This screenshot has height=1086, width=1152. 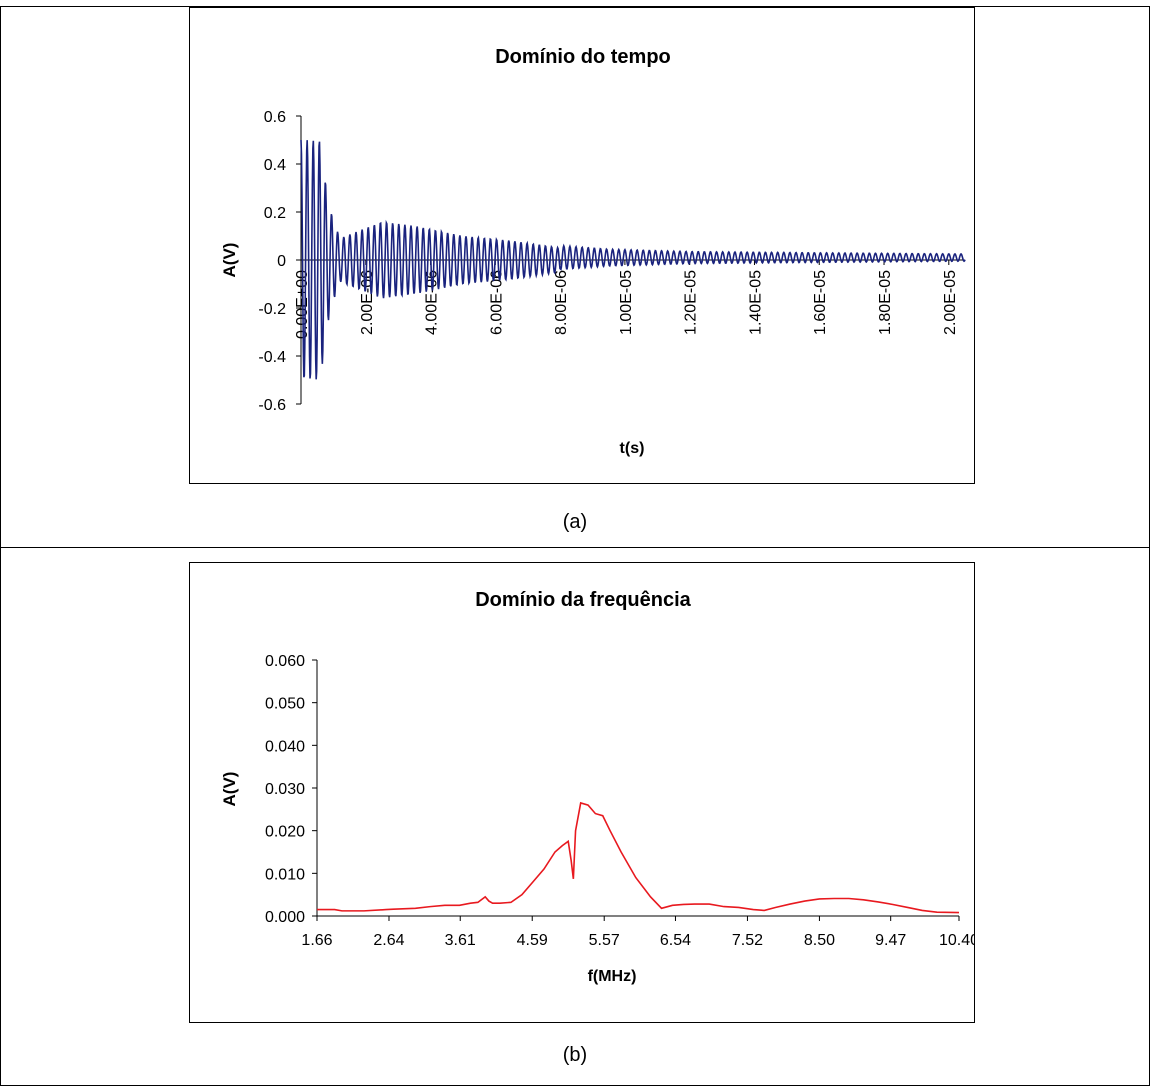 I want to click on x-tick-label: 1.66, so click(x=316, y=940).